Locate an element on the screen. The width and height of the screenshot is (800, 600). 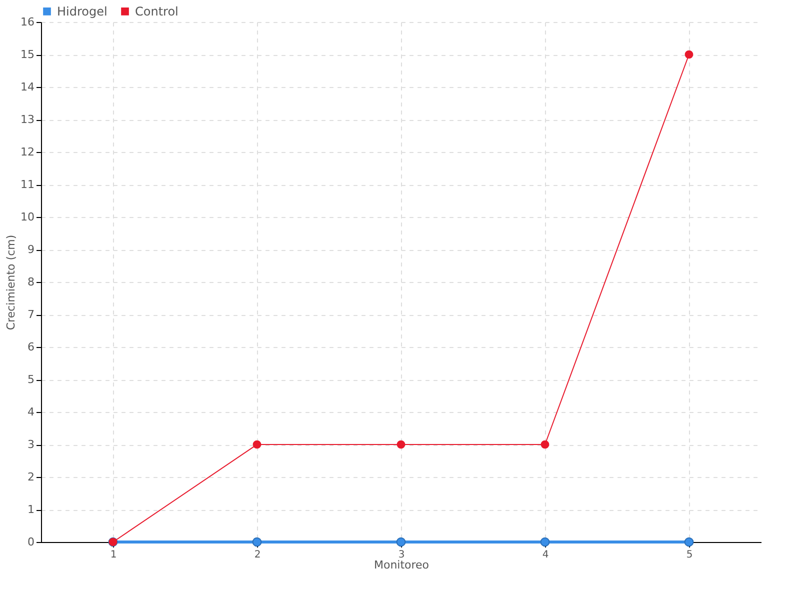
y-tick-label: 7 is located at coordinates (31, 314).